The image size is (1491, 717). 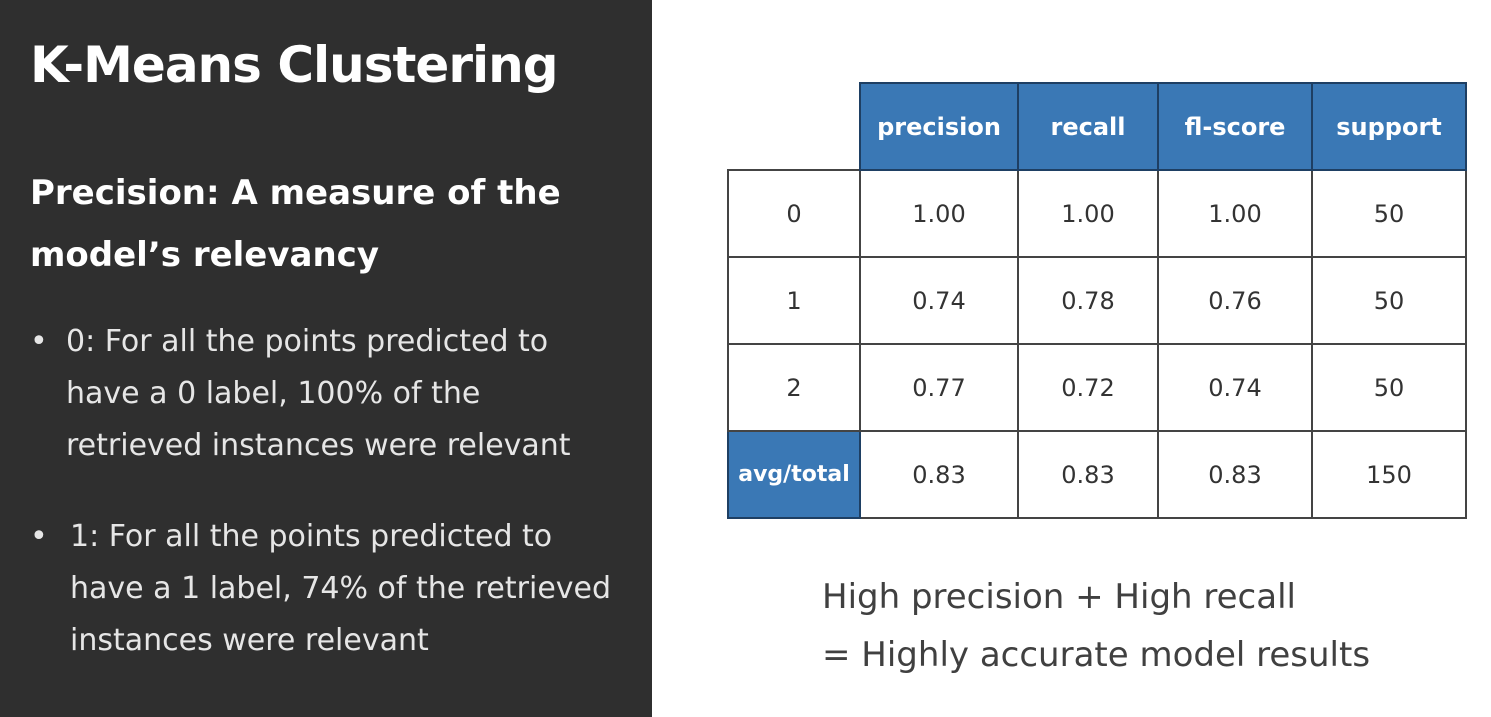 I want to click on note-line: = Highly accurate model results, so click(x=1096, y=655).